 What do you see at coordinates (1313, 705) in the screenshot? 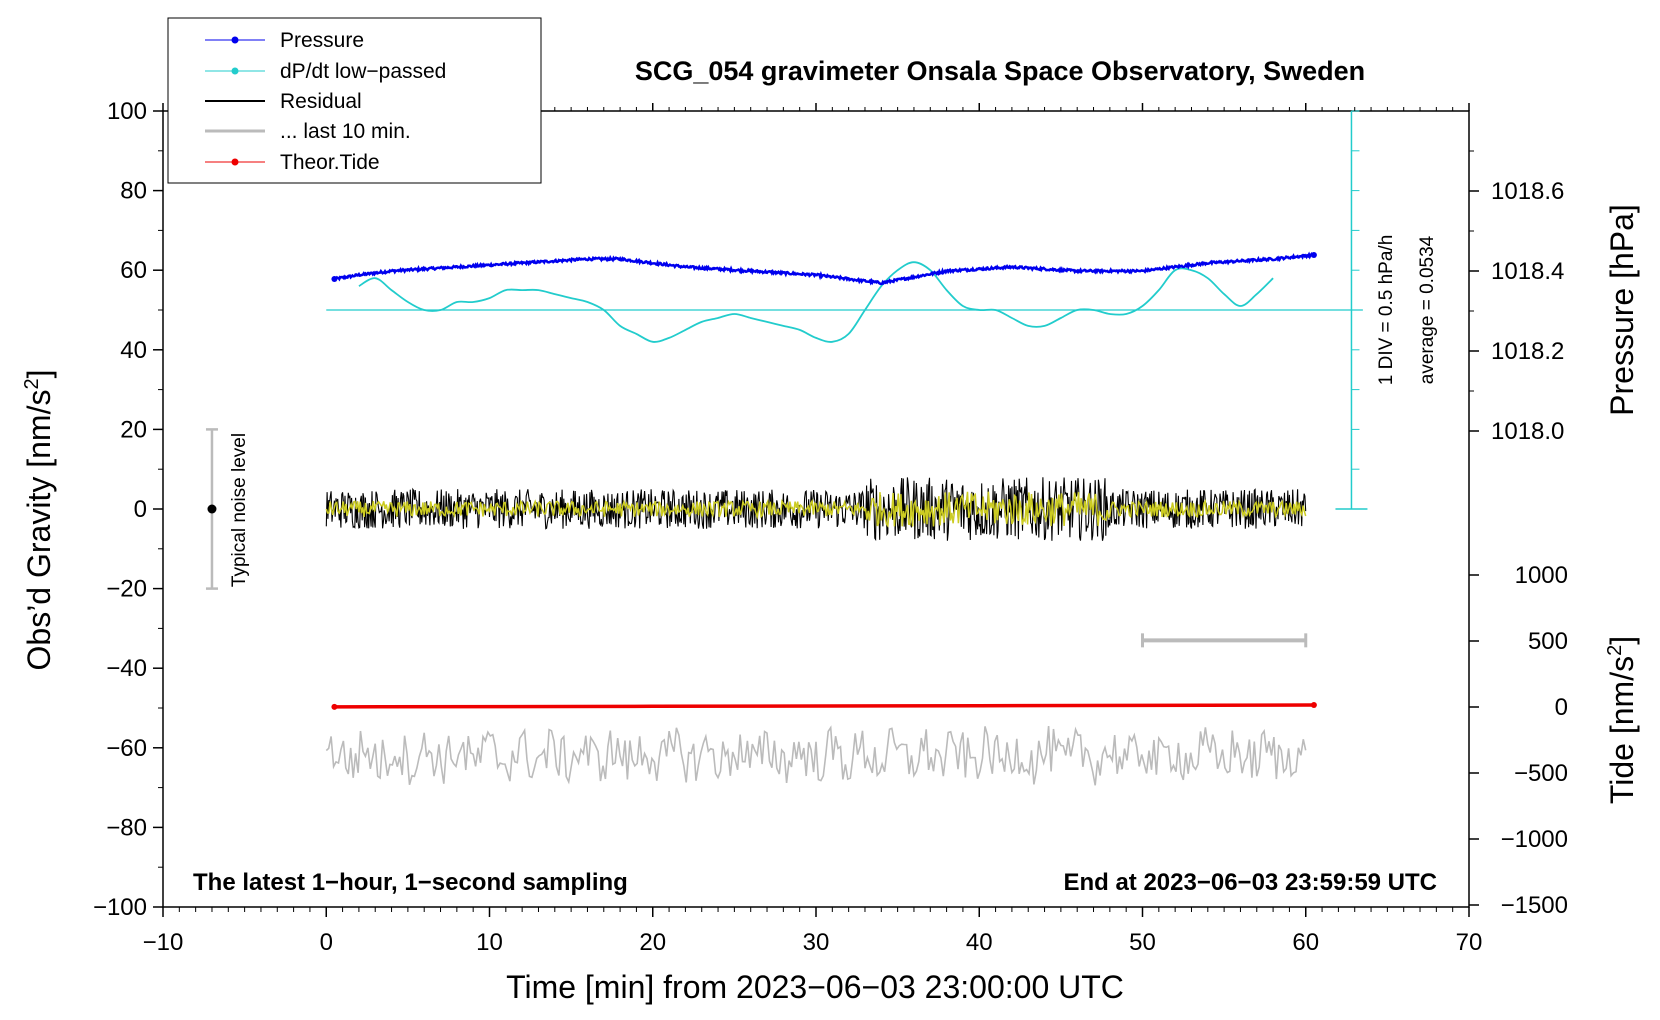
I see `tide-end-point` at bounding box center [1313, 705].